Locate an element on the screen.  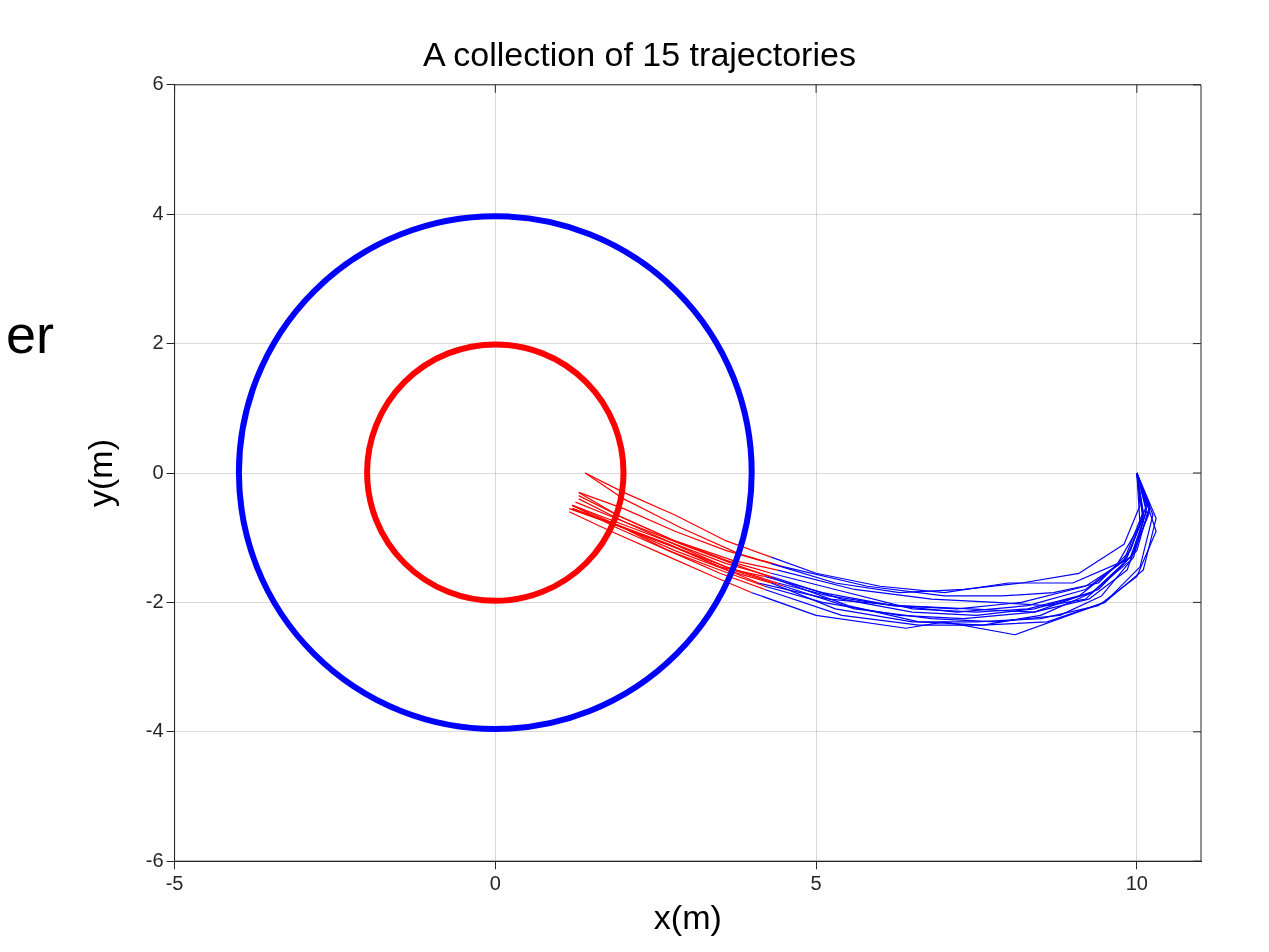
chart-title: A collection of 15 trajectories is located at coordinates (639, 53).